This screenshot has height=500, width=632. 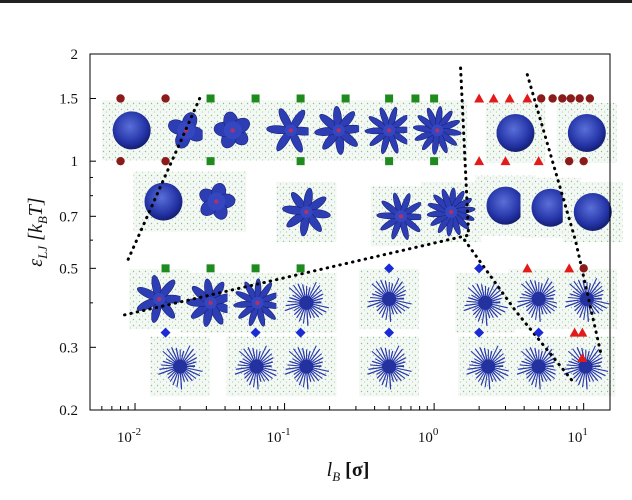 What do you see at coordinates (278, 436) in the screenshot?
I see `x-tick-label: 10⁻¹` at bounding box center [278, 436].